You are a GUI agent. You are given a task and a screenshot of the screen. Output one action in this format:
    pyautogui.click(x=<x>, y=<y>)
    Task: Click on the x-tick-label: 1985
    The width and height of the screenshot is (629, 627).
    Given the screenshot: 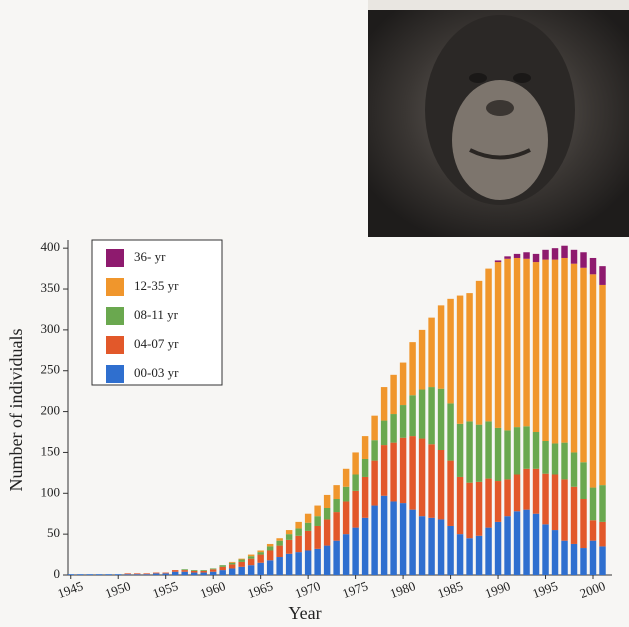 What is the action you would take?
    pyautogui.click(x=450, y=589)
    